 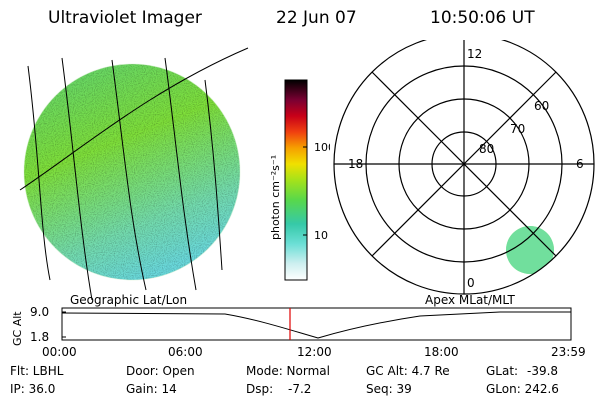 What do you see at coordinates (321, 235) in the screenshot?
I see `colorbar-tick-10: 10` at bounding box center [321, 235].